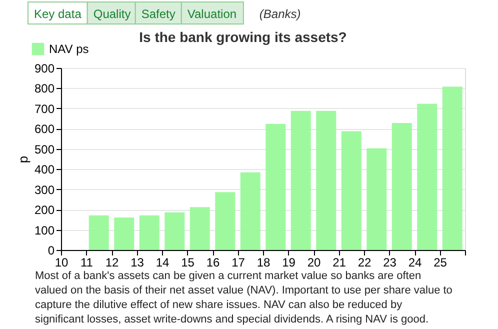  Describe the element at coordinates (44, 69) in the screenshot. I see `y-tick-label: 900` at that location.